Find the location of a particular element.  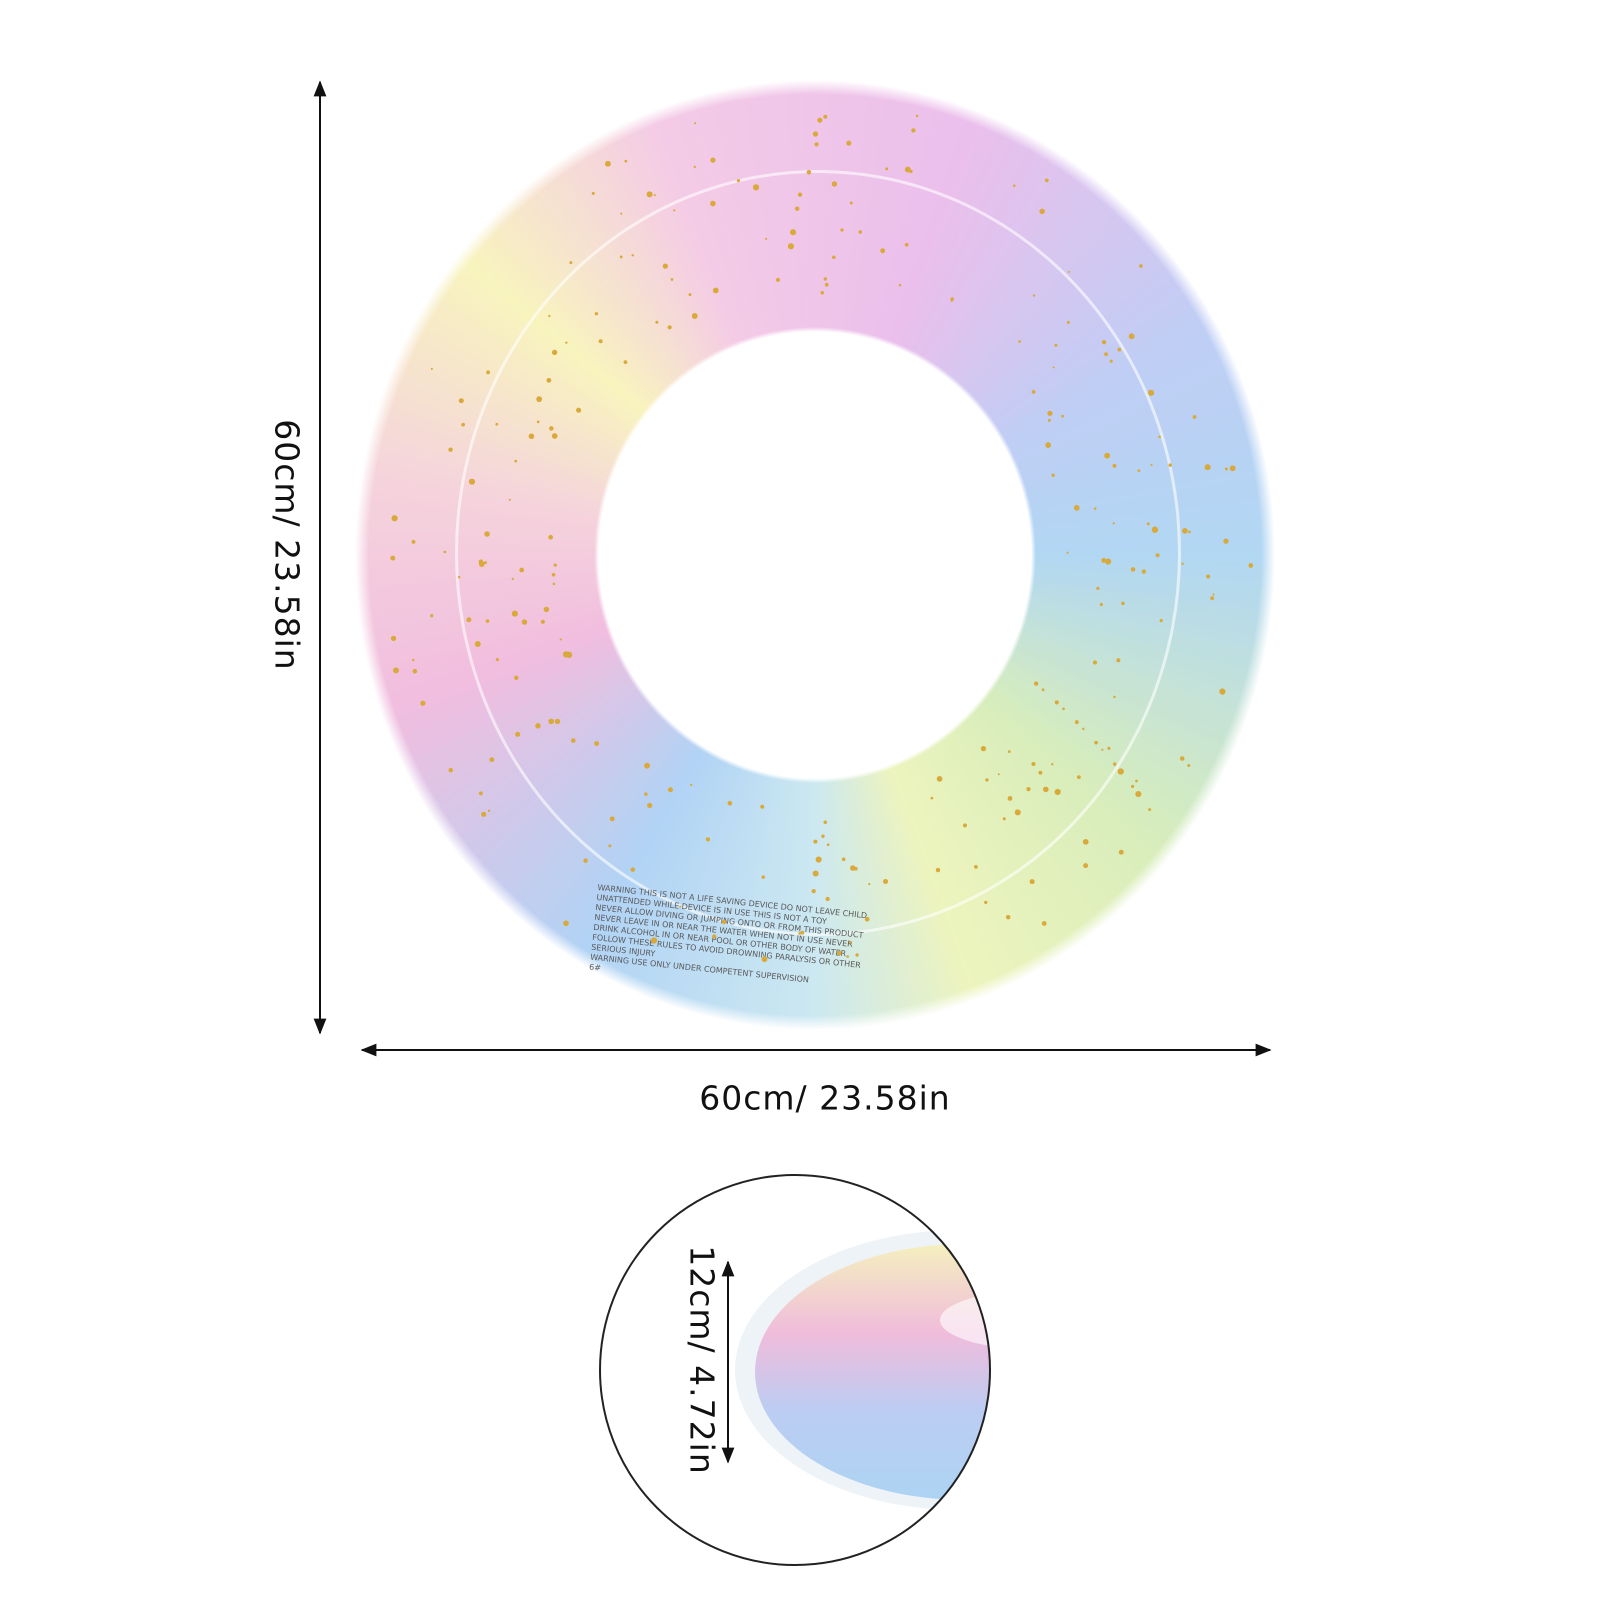

tube-label: 12cm/ 4.72in is located at coordinates (702, 1359).